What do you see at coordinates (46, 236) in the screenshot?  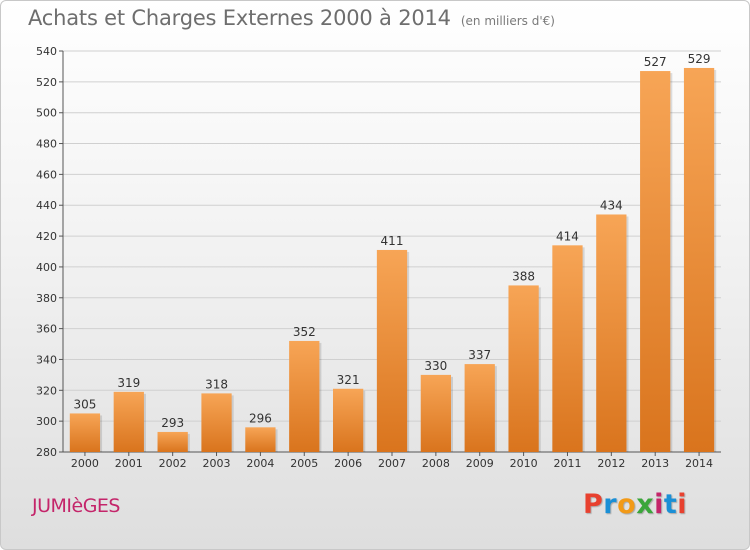 I see `y-tick-label: 420` at bounding box center [46, 236].